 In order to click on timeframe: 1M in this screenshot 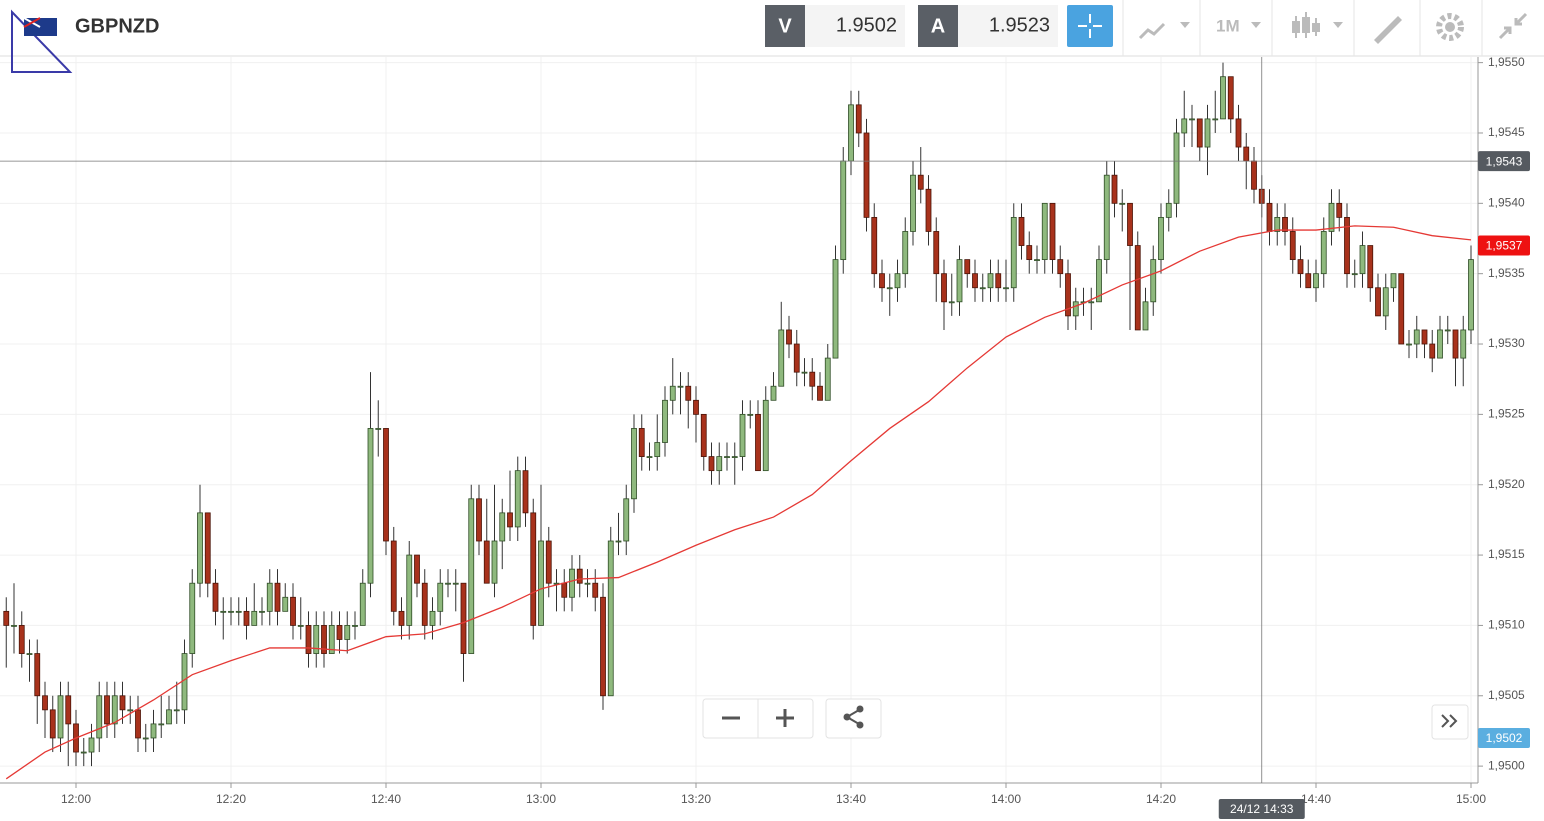, I will do `click(1228, 25)`.